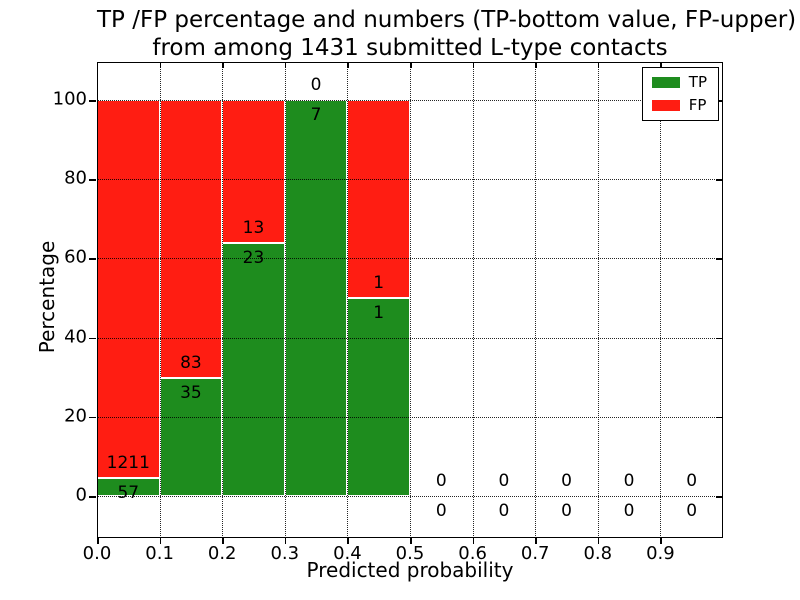 This screenshot has width=800, height=600. What do you see at coordinates (347, 553) in the screenshot?
I see `x-tick-label: 0.4` at bounding box center [347, 553].